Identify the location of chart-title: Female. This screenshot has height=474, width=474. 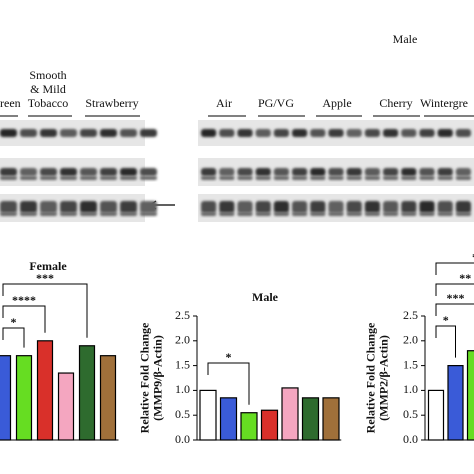
(48, 266).